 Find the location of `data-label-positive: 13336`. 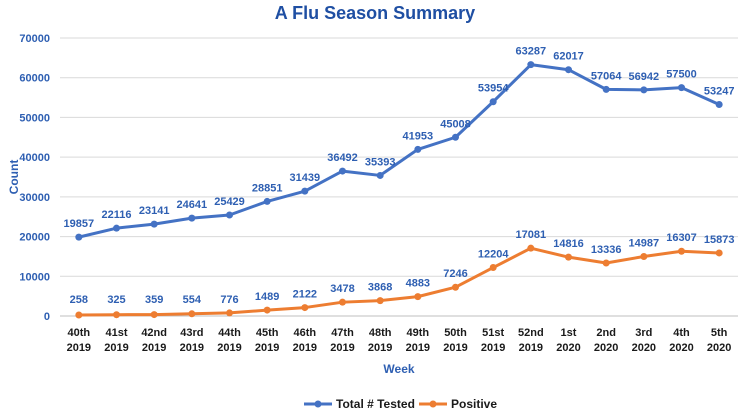

data-label-positive: 13336 is located at coordinates (606, 250).